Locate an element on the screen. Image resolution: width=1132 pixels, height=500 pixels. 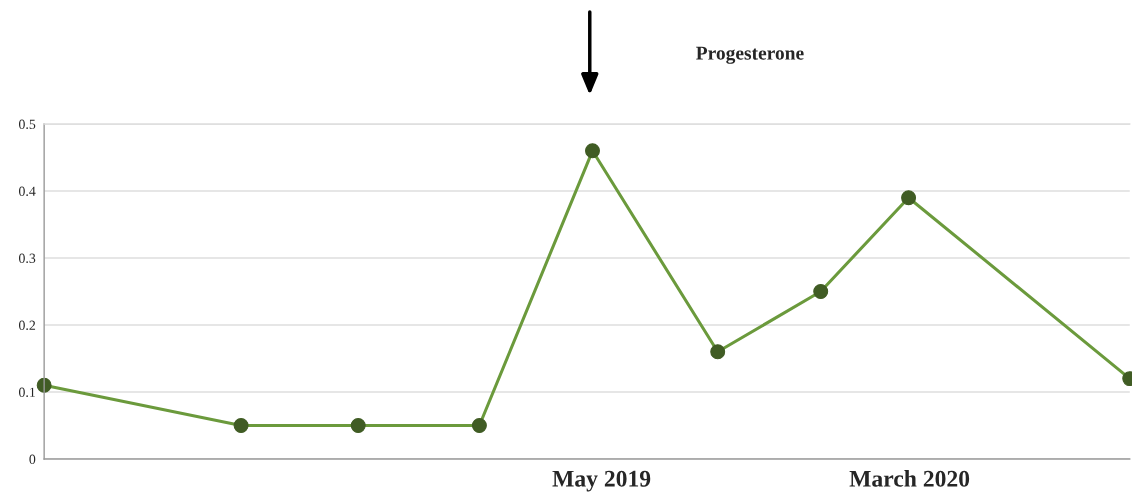
y-tick-label: 0.2 is located at coordinates (27, 325).